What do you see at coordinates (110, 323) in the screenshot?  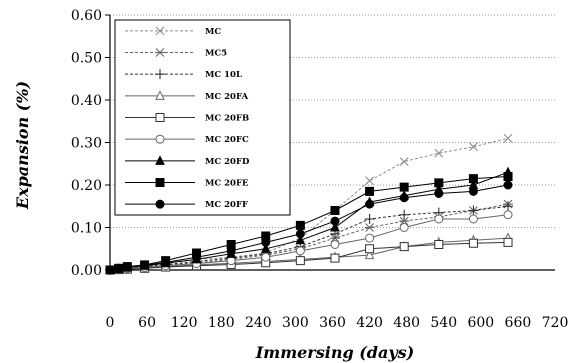 I see `x-tick-label: 0` at bounding box center [110, 323].